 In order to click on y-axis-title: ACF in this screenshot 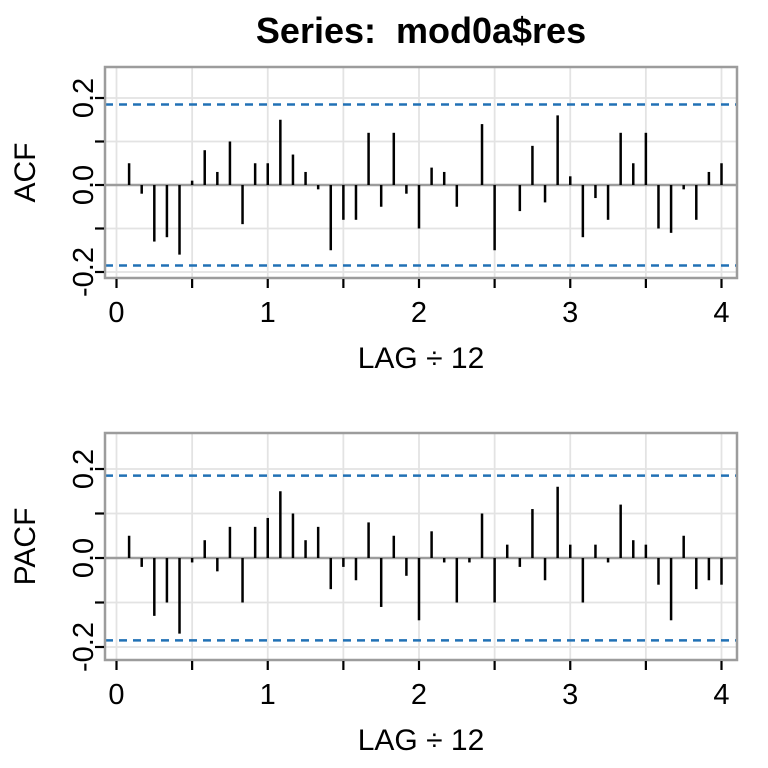, I will do `click(25, 173)`.